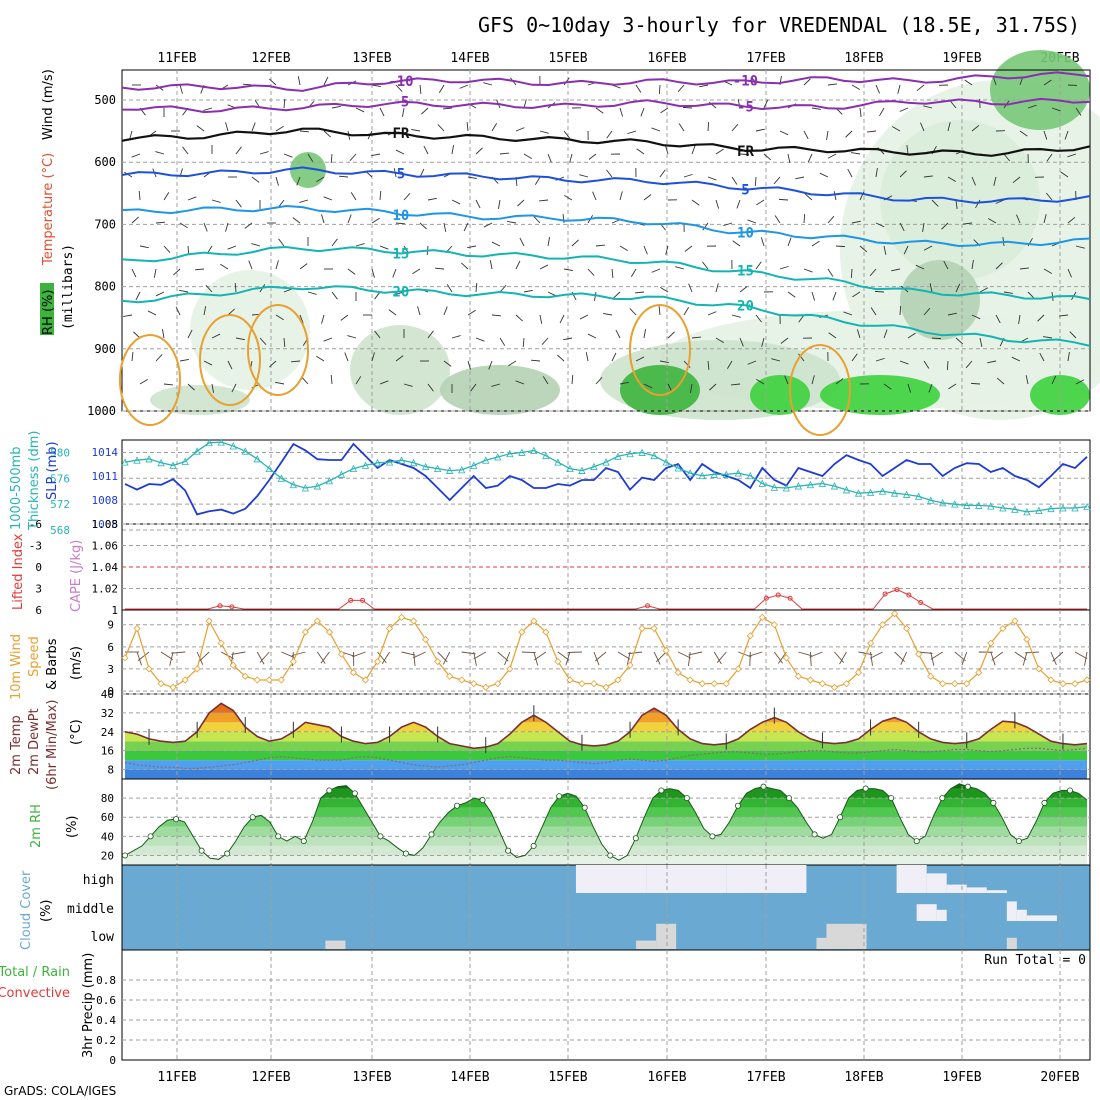 The width and height of the screenshot is (1100, 1100). What do you see at coordinates (68, 287) in the screenshot?
I see `upper-mb-label: (millibars)` at bounding box center [68, 287].